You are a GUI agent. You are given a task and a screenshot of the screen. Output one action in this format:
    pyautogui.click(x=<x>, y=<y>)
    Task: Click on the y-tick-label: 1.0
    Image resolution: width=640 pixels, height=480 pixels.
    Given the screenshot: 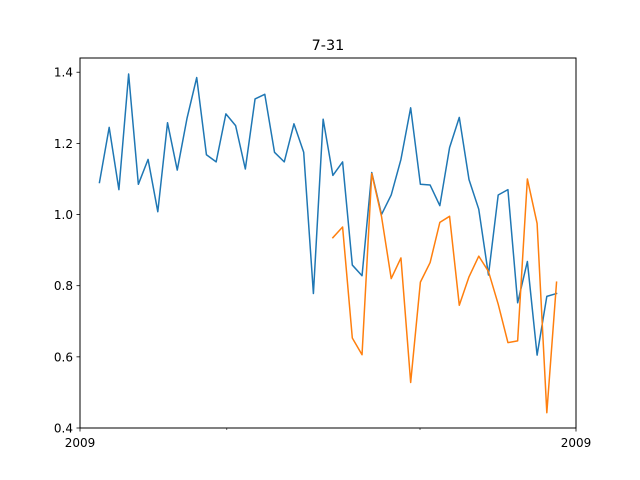 What is the action you would take?
    pyautogui.click(x=63, y=215)
    